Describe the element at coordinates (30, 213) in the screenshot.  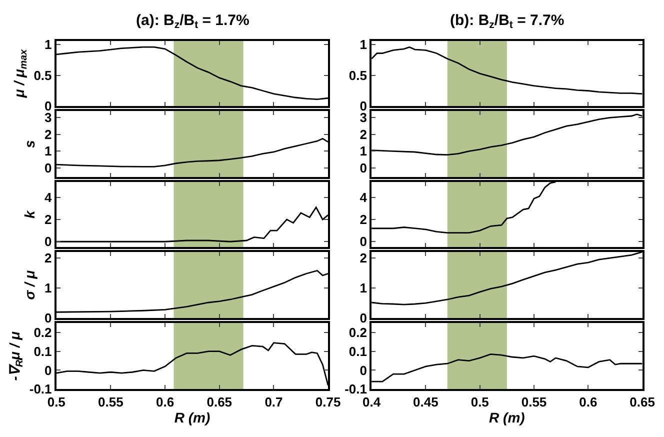
I see `y-axis-title: k` at that location.